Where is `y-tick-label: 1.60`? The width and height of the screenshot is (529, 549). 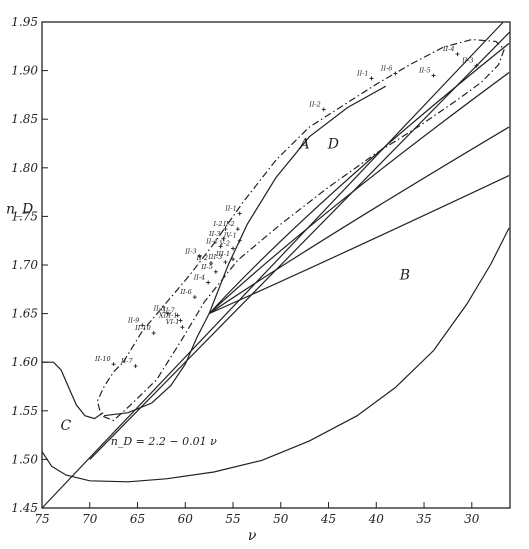 y-tick-label: 1.60 is located at coordinates (24, 362).